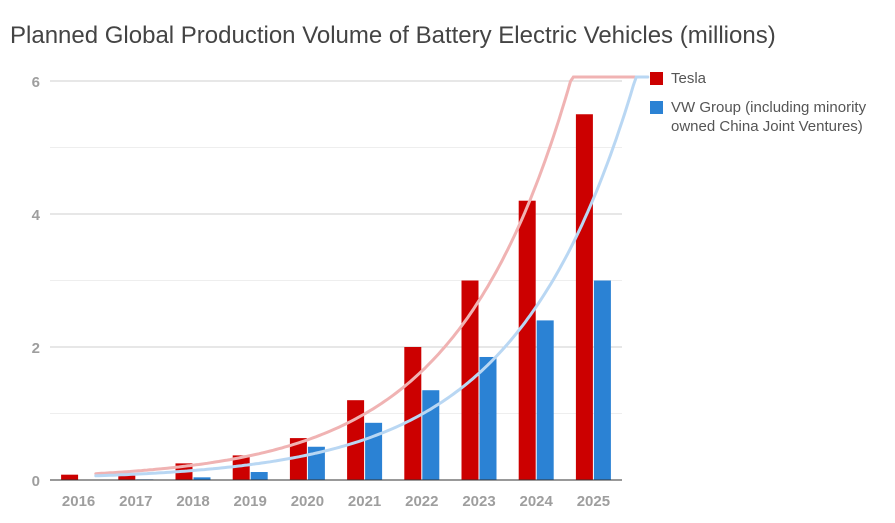  I want to click on bar-tesla-2017, so click(127, 476).